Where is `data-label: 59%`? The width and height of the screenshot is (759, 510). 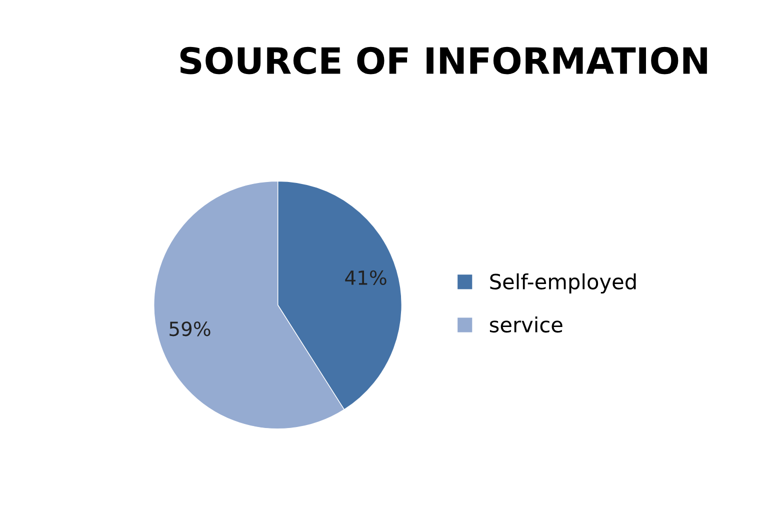 data-label: 59% is located at coordinates (190, 328).